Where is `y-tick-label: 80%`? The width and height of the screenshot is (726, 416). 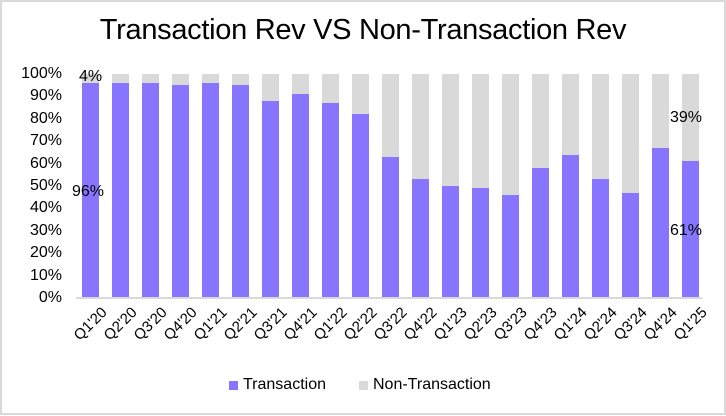
y-tick-label: 80% is located at coordinates (45, 118).